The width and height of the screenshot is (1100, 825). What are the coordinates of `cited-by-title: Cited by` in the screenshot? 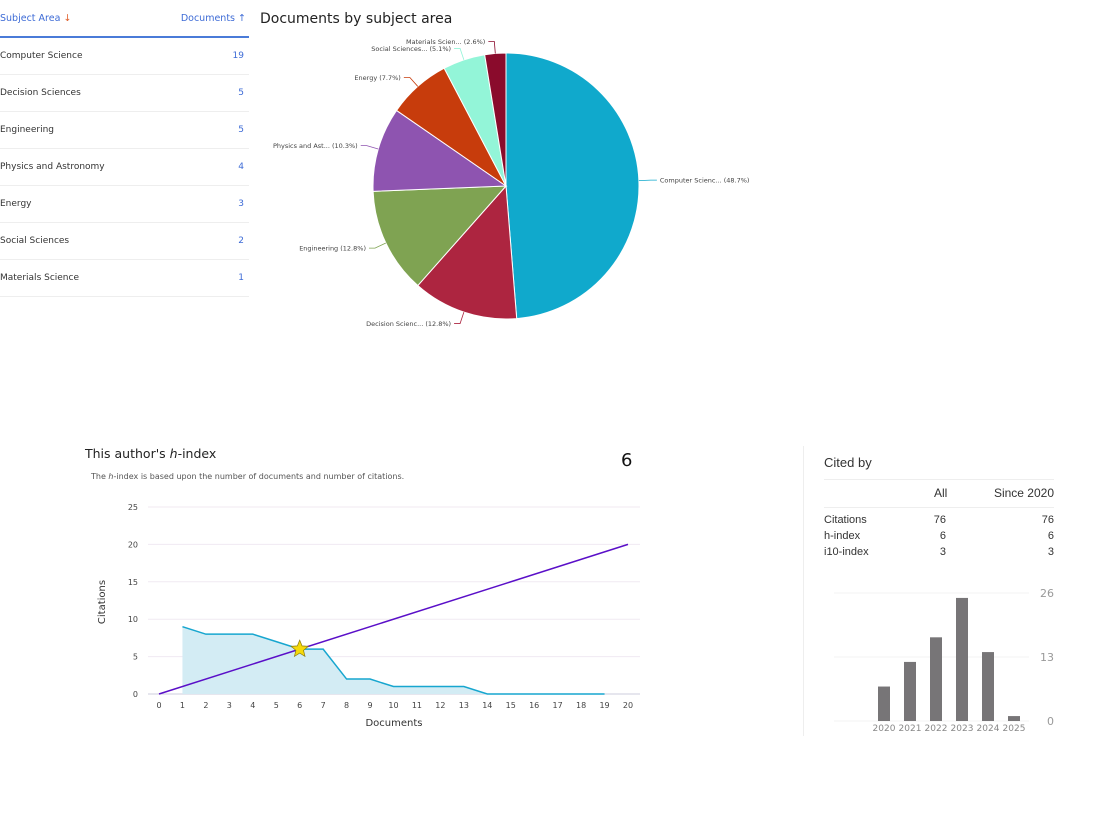 It's located at (848, 462).